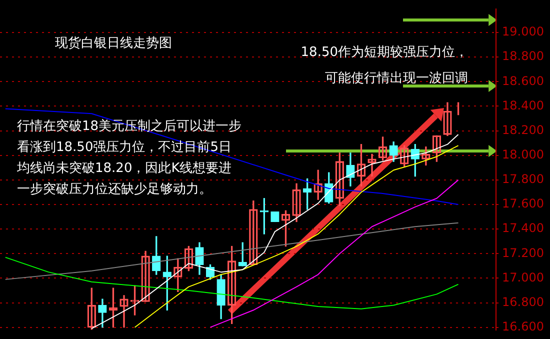 The image size is (550, 339). Describe the element at coordinates (523, 277) in the screenshot. I see `y-tick-label: 17.000` at that location.